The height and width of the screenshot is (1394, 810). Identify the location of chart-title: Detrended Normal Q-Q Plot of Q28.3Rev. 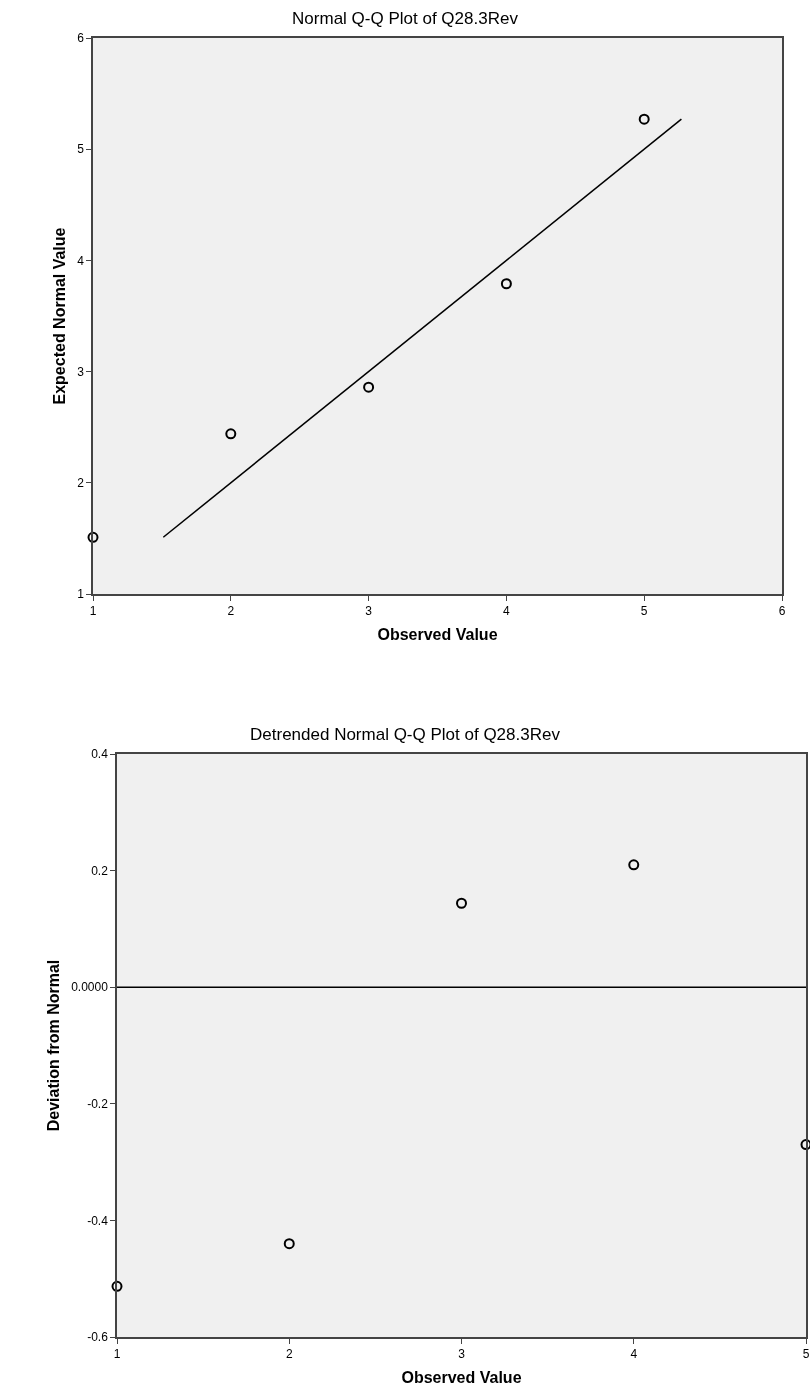
(405, 734).